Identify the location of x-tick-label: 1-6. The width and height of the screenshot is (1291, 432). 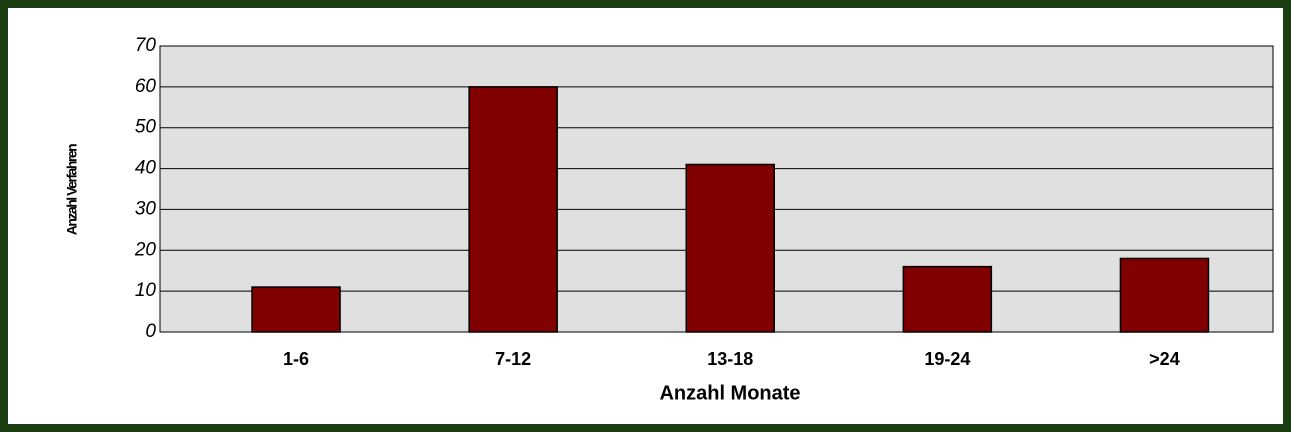
(296, 359).